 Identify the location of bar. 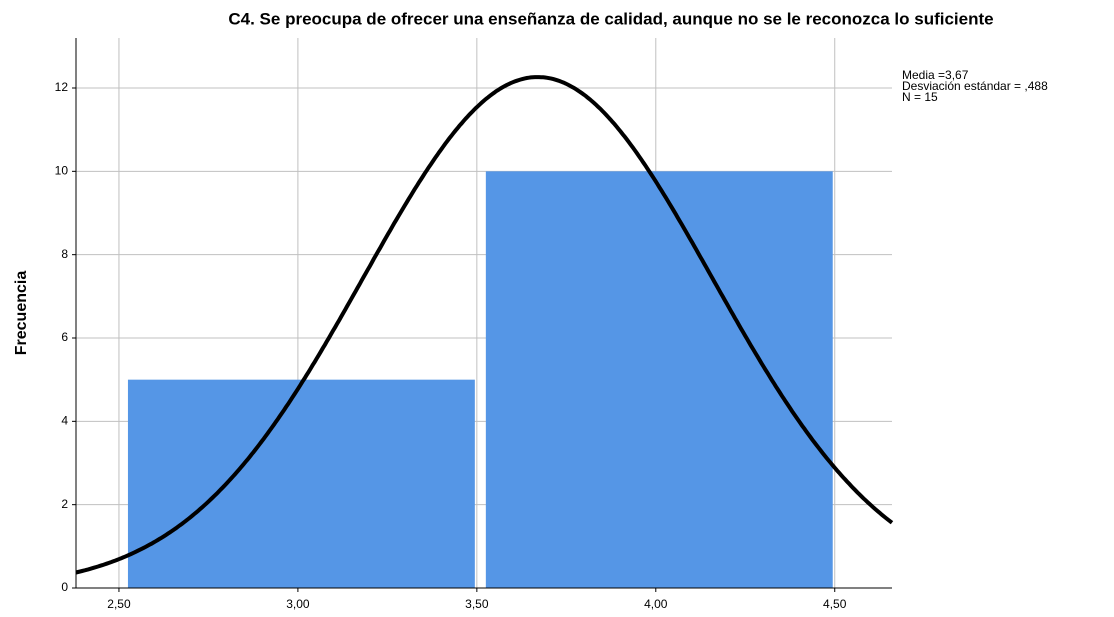
(301, 483).